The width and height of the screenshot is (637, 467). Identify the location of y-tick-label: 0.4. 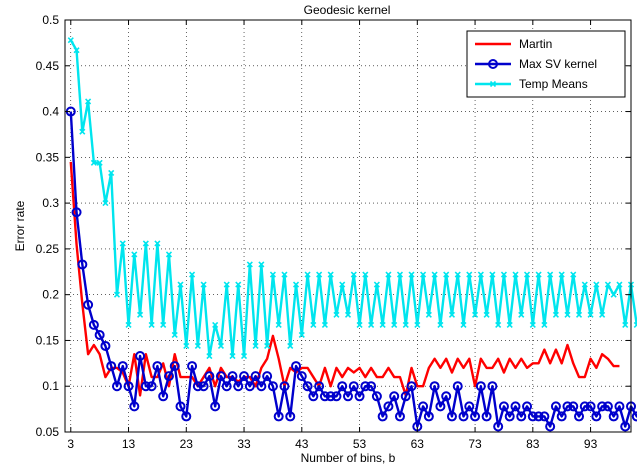
(50, 112).